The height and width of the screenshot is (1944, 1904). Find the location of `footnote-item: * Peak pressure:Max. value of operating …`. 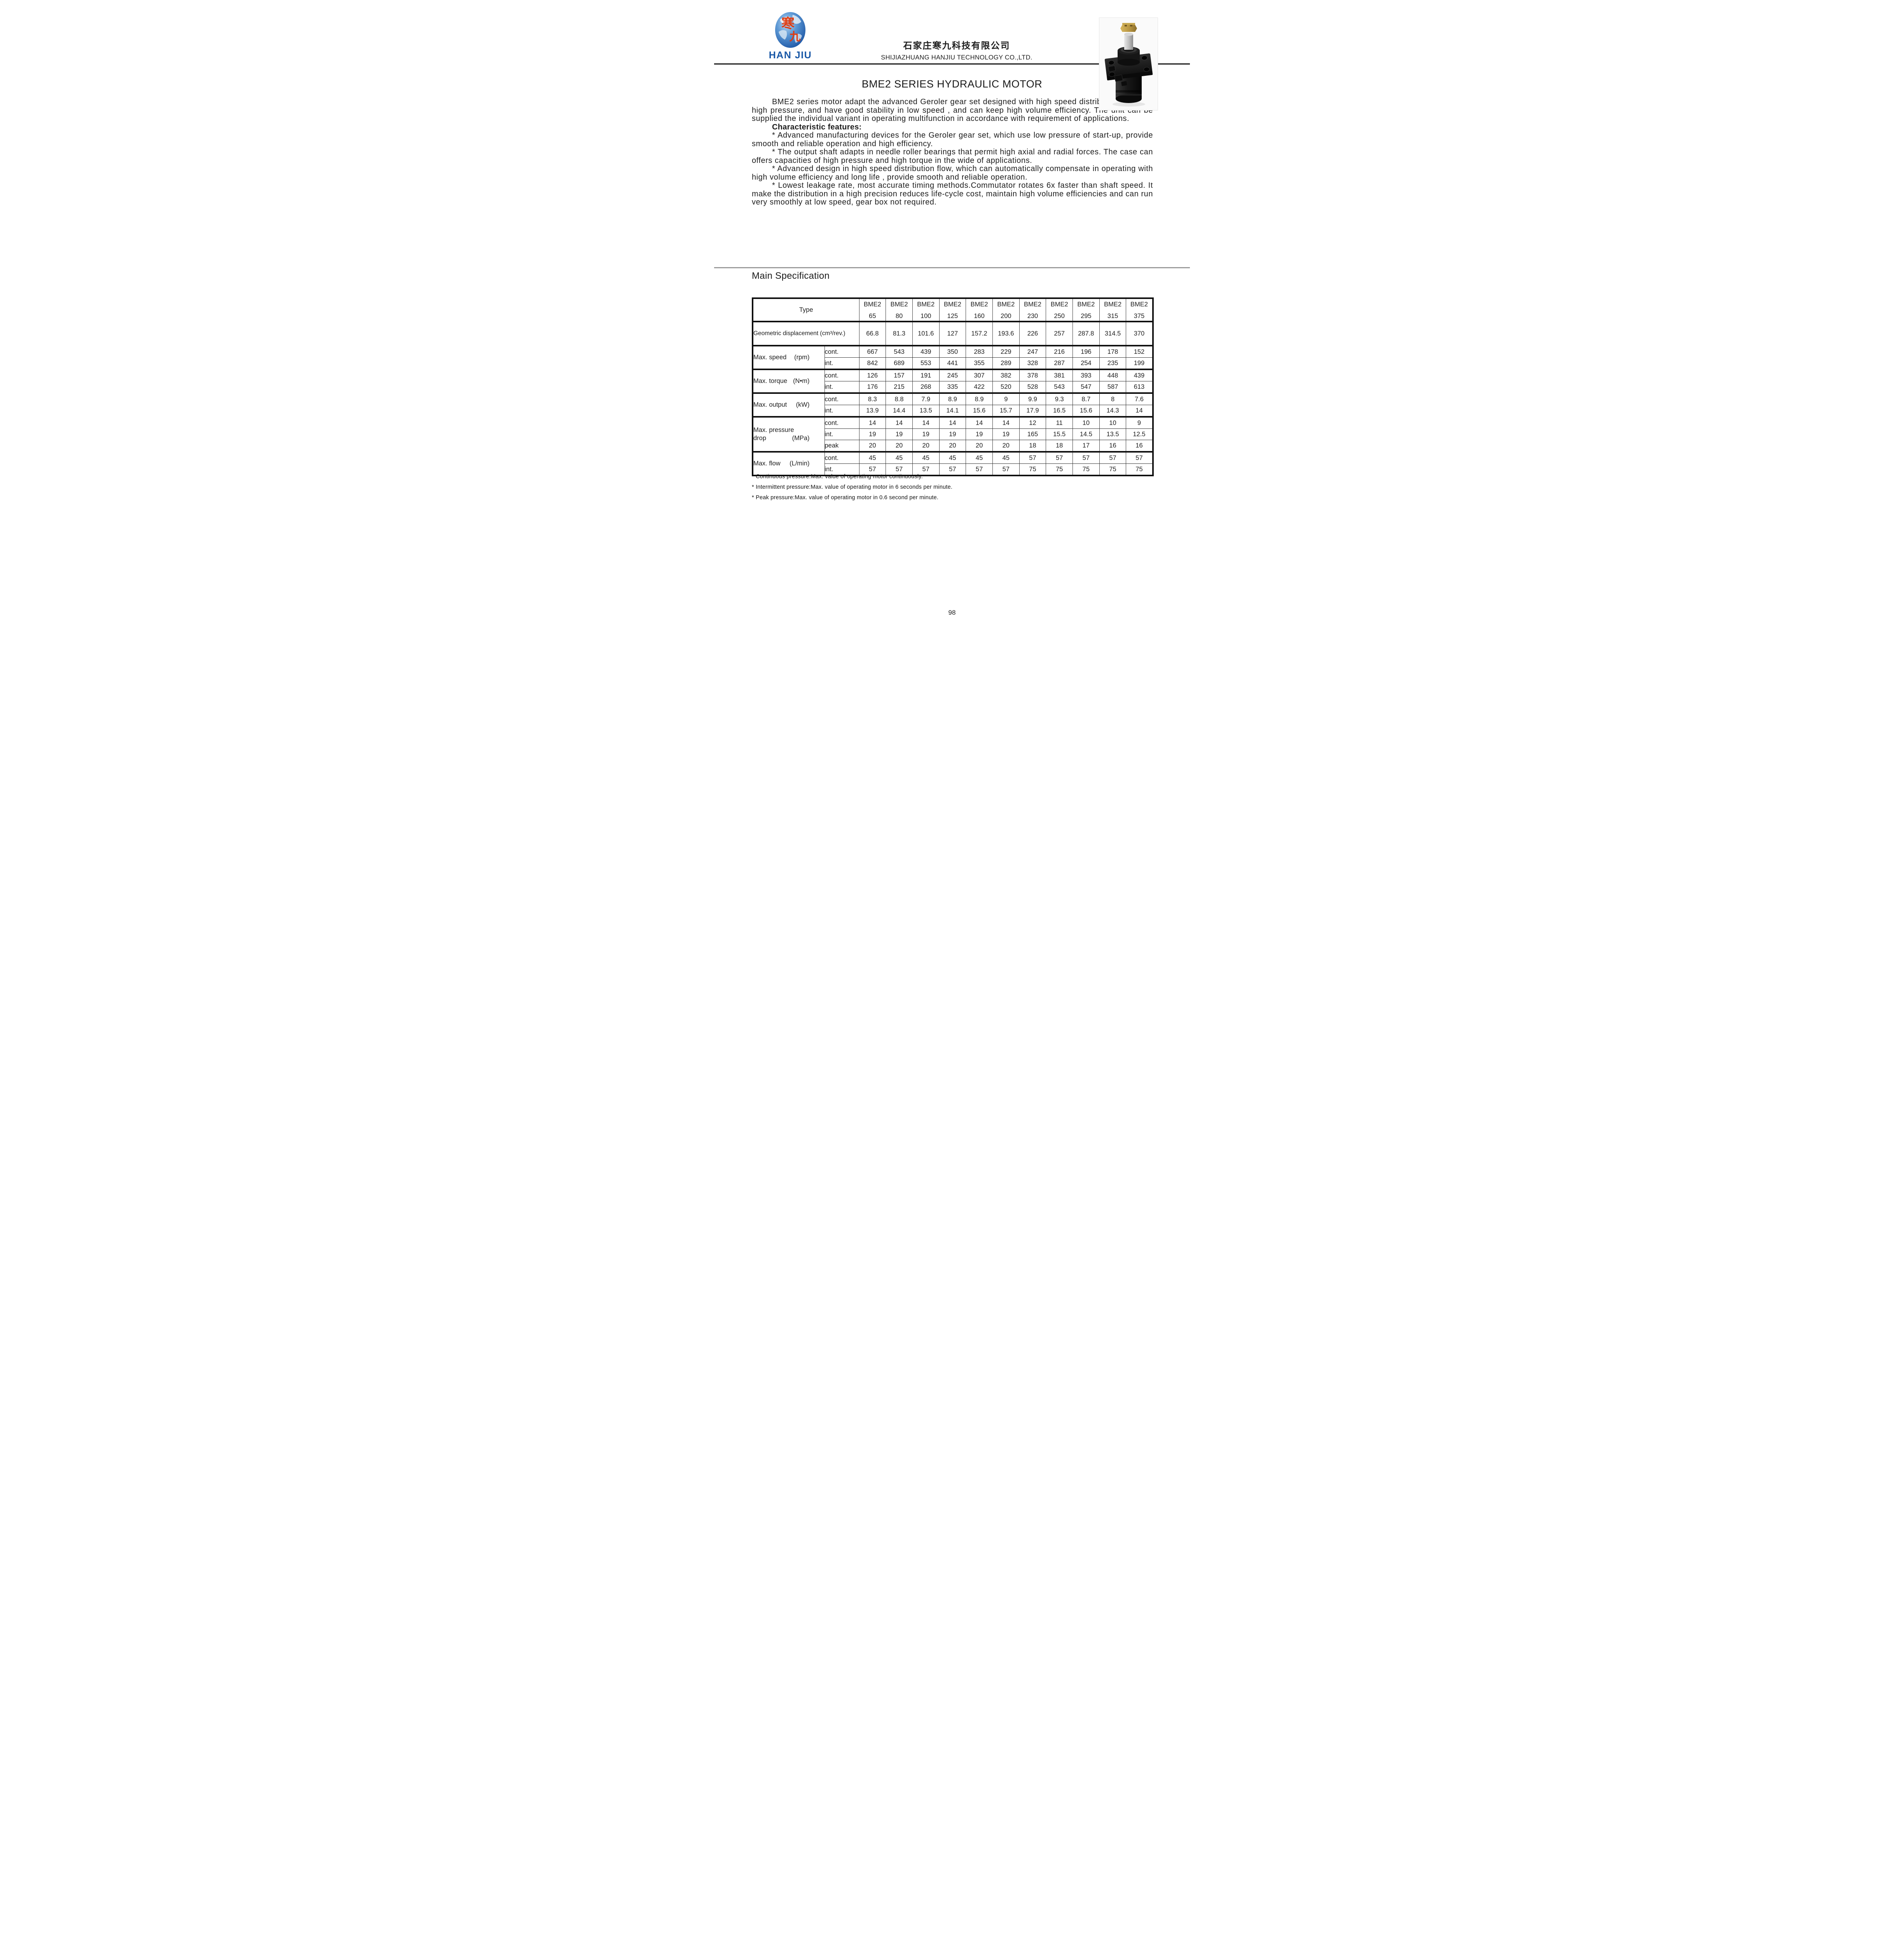

footnote-item: * Peak pressure:Max. value of operating … is located at coordinates (846, 498).